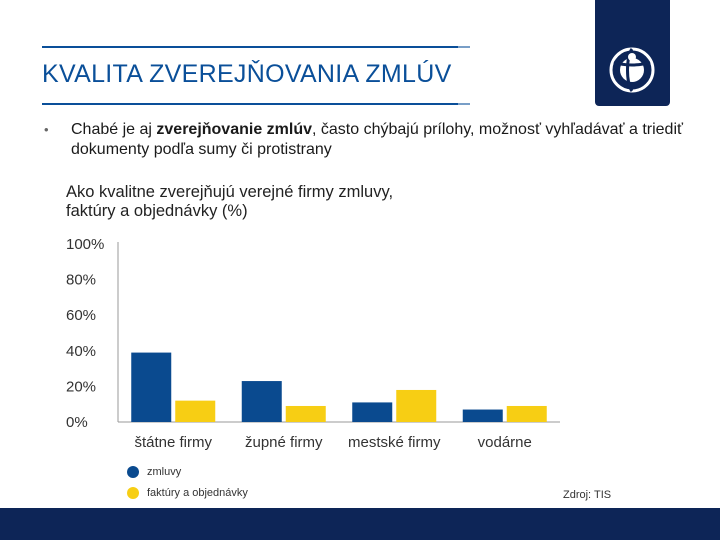 The width and height of the screenshot is (720, 540). Describe the element at coordinates (234, 129) in the screenshot. I see `bullet-text-bold: zverejňovanie zmlúv` at that location.